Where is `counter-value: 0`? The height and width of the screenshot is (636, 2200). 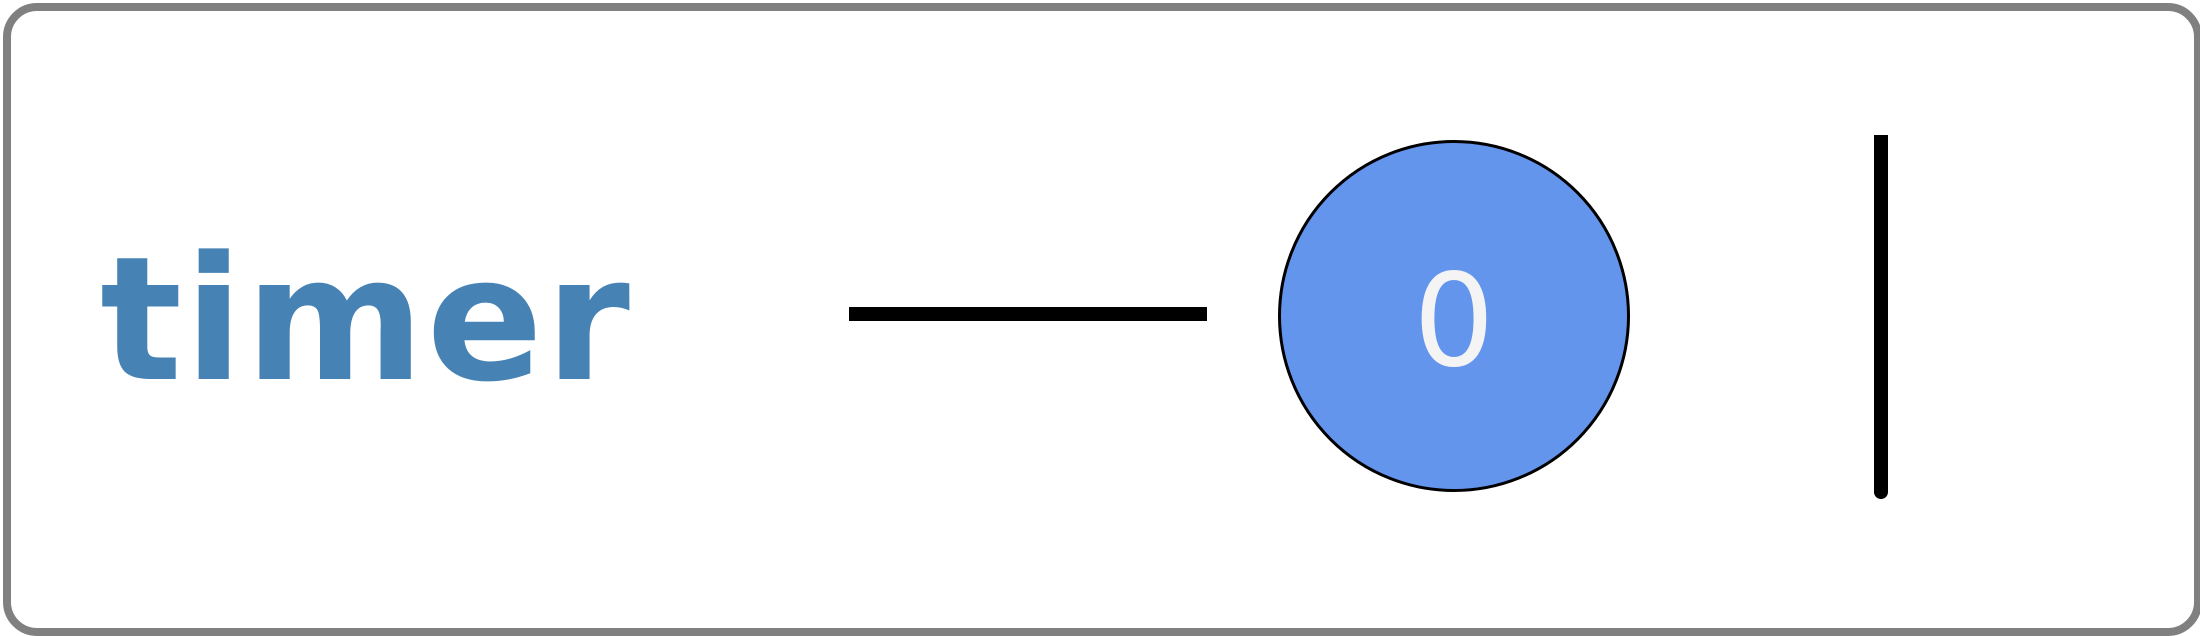 counter-value: 0 is located at coordinates (1454, 321).